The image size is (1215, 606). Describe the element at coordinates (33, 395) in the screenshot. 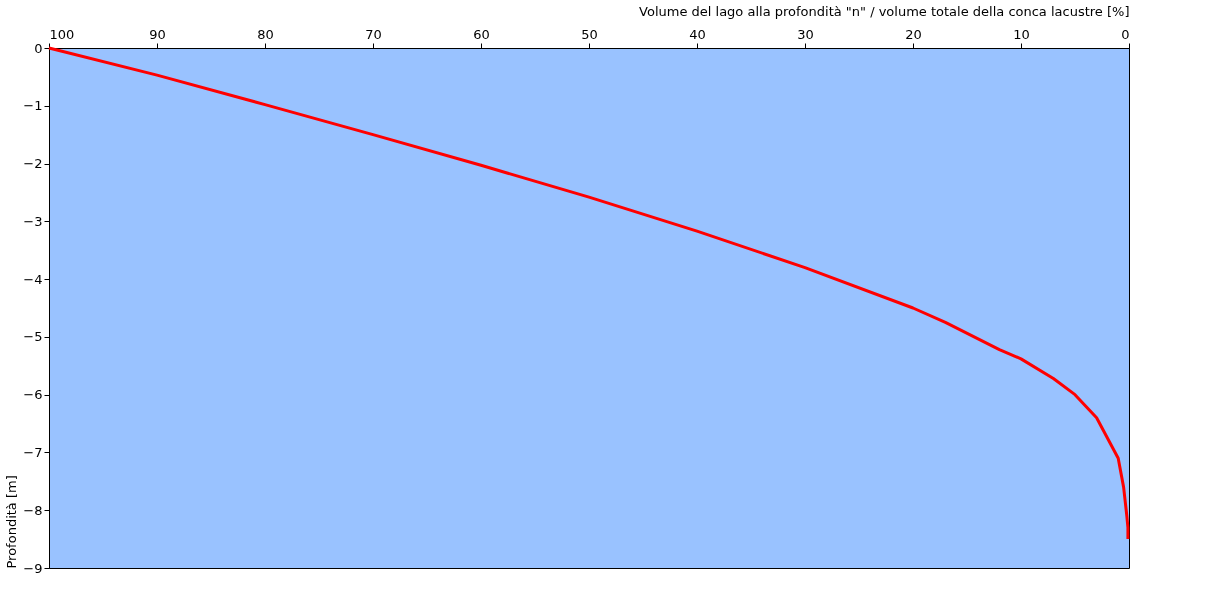

I see `y-tick-label: −6` at that location.